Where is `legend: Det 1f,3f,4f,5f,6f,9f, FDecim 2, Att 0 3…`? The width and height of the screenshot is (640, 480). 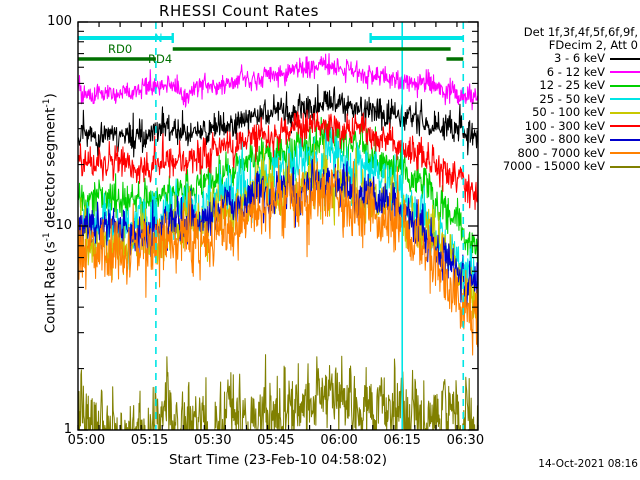
legend: Det 1f,3f,4f,5f,6f,9f, FDecim 2, Att 0 3… is located at coordinates (562, 100).